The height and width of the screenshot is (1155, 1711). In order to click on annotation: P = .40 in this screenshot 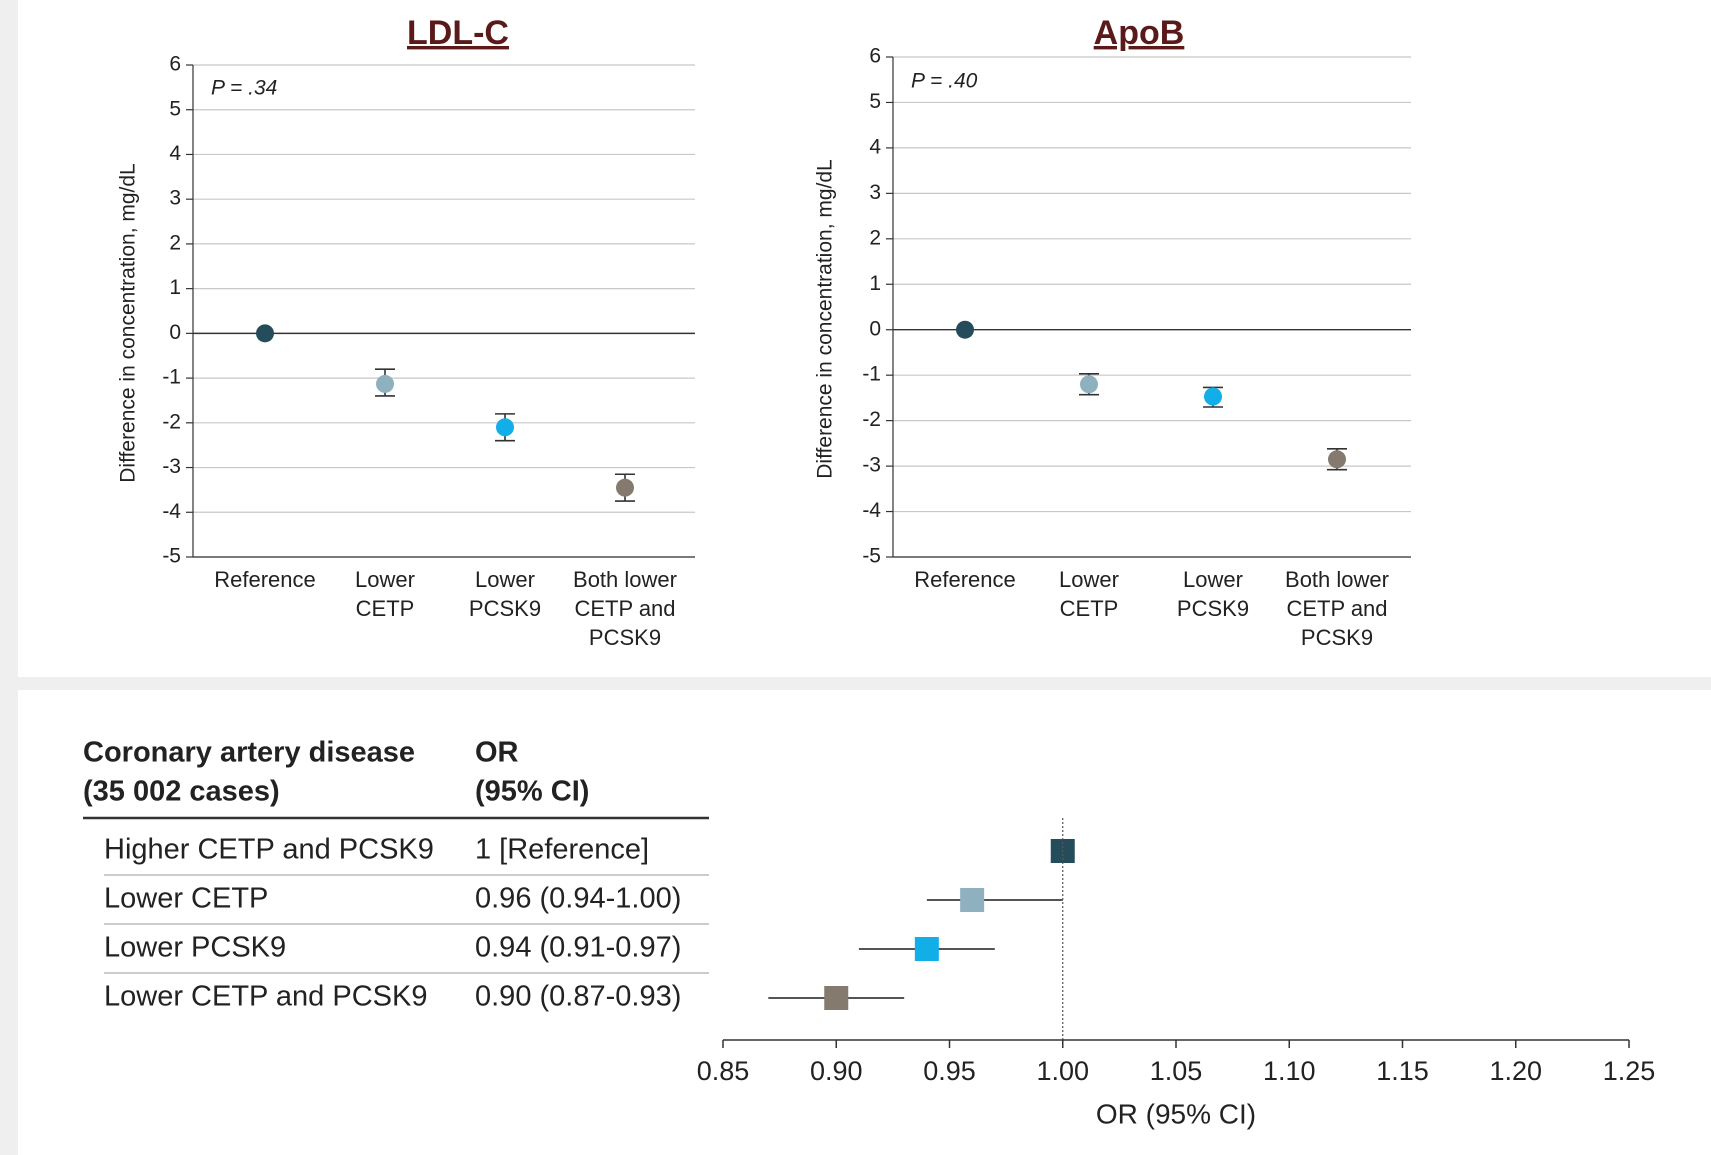, I will do `click(944, 81)`.